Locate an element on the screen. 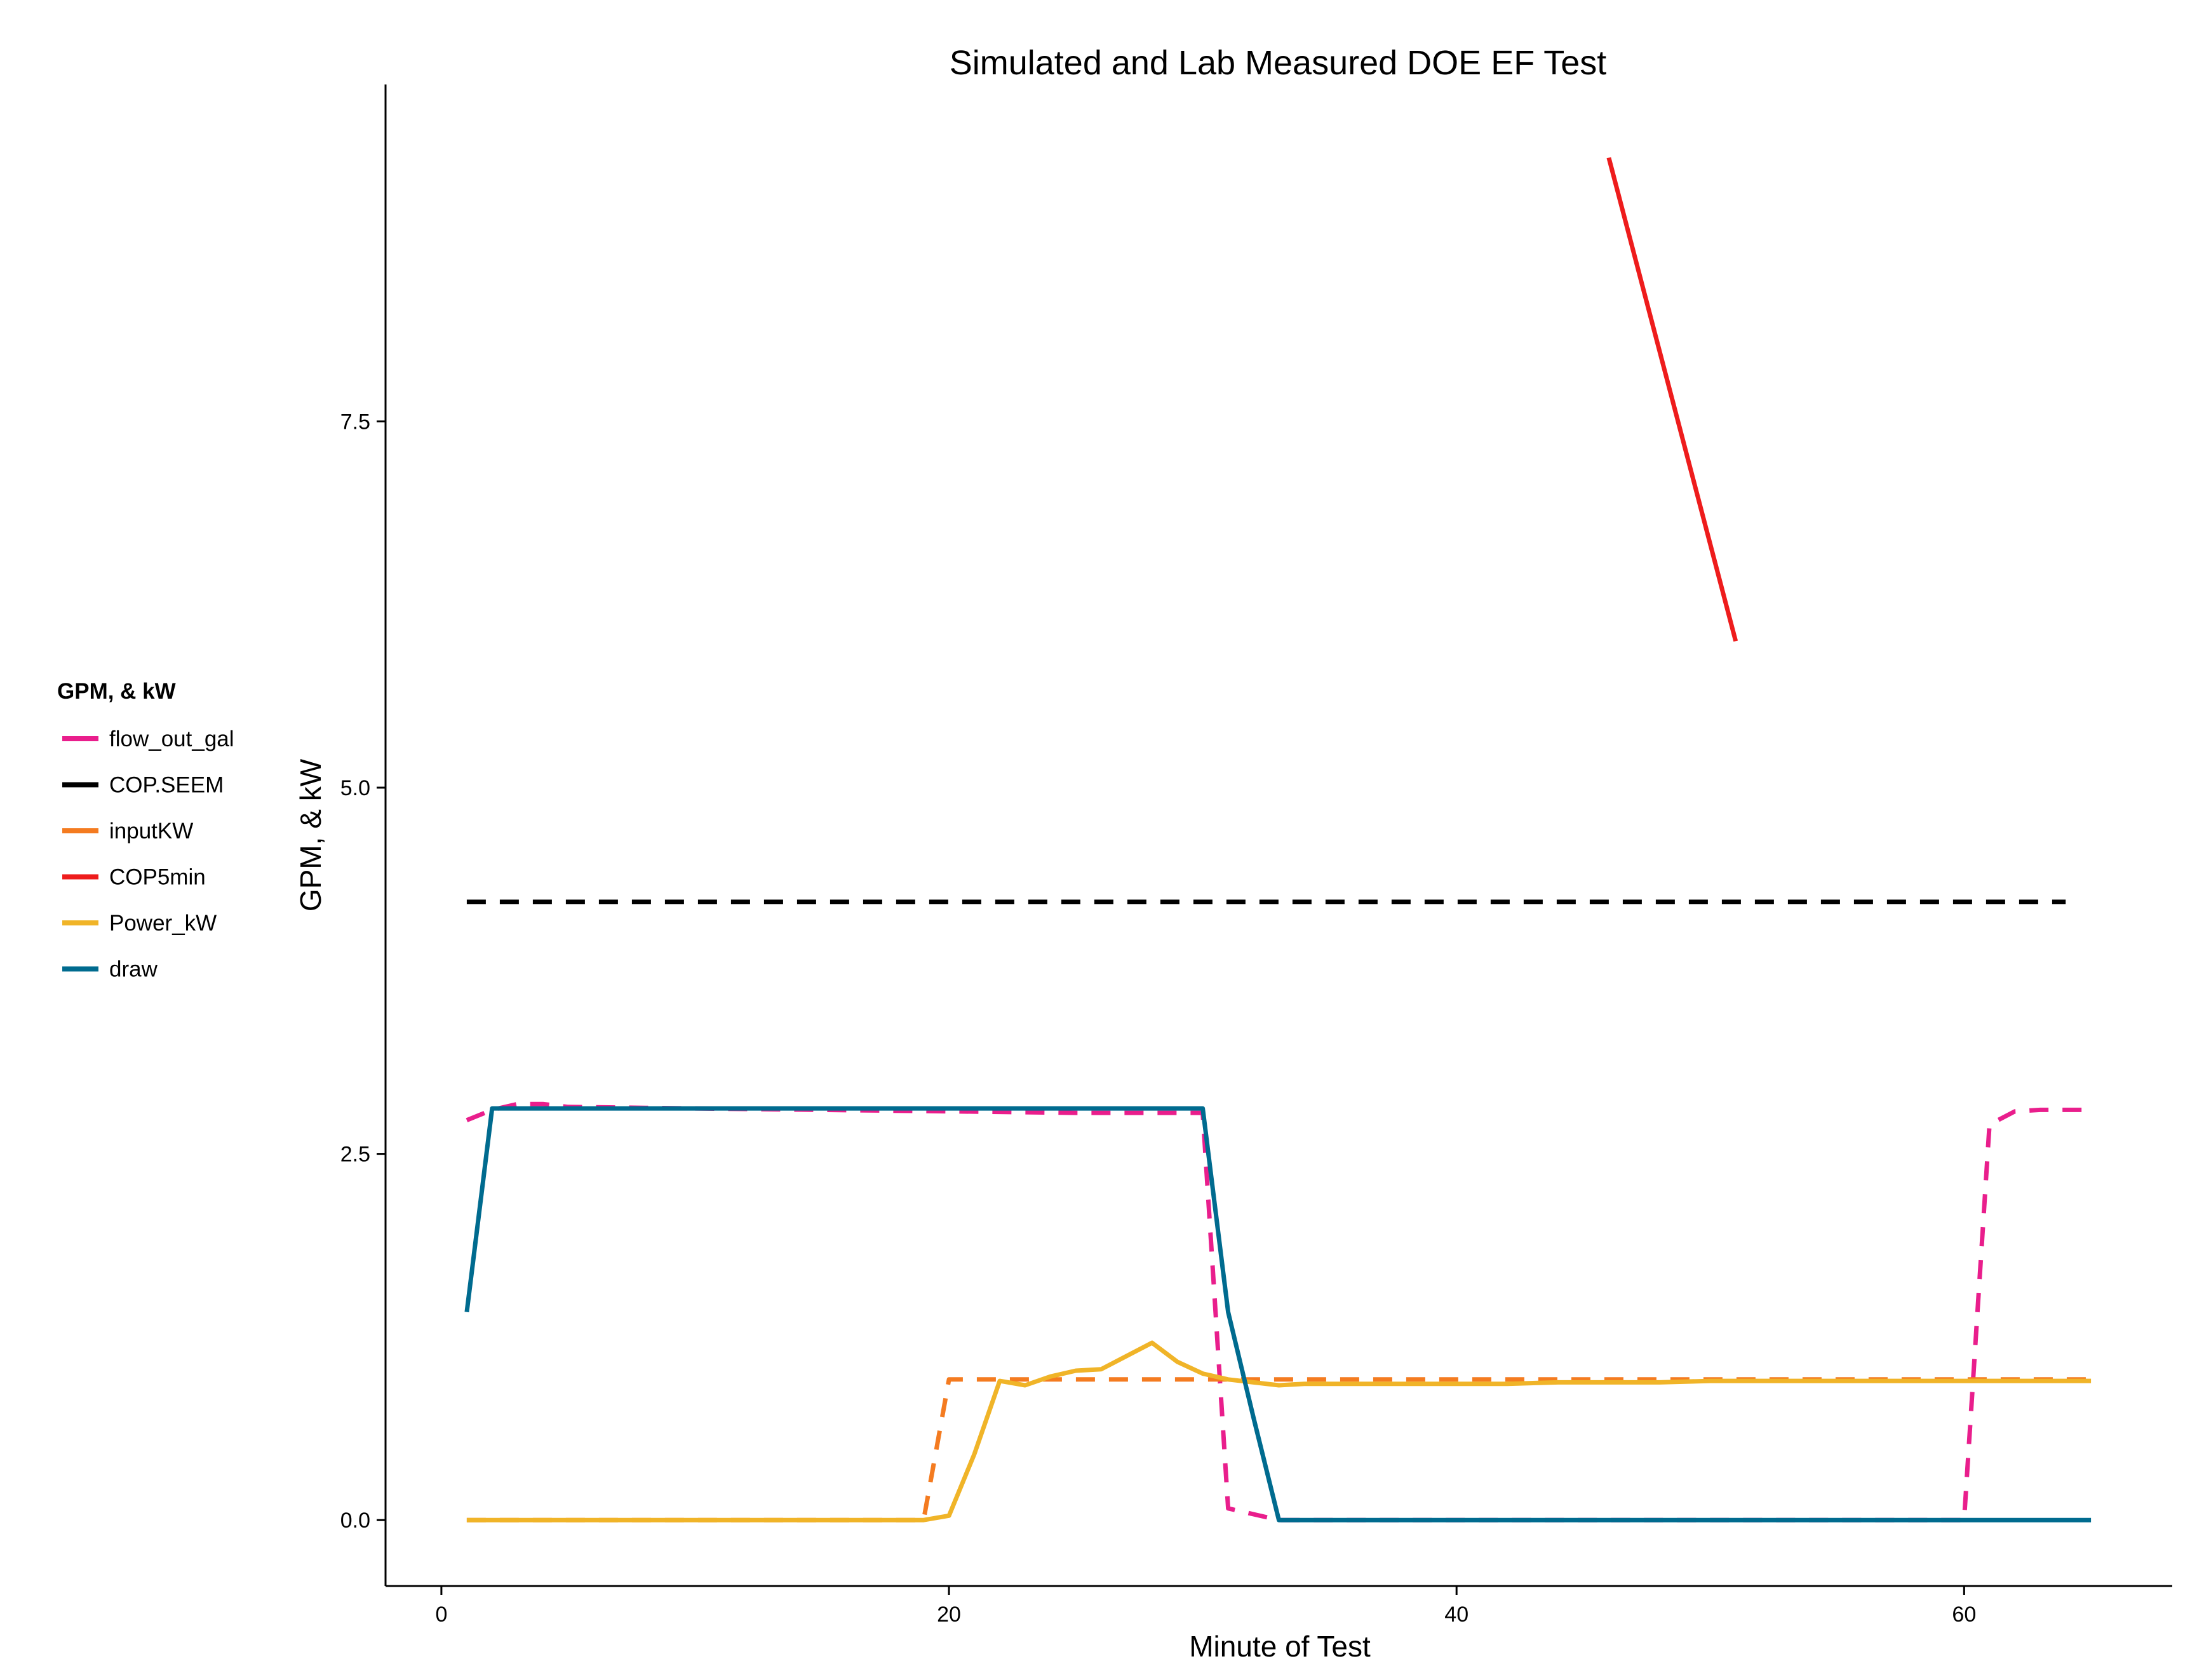  y-axis-ticks: 0.0 2.5 5.0 7.5 is located at coordinates (363, 971).